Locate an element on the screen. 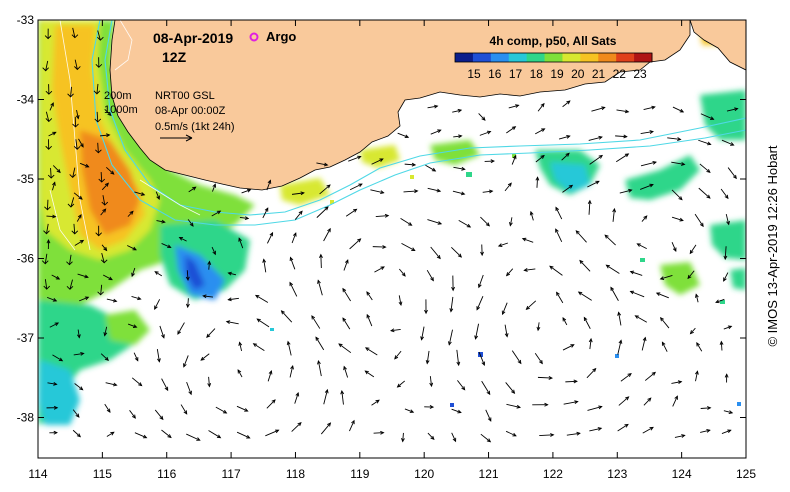 The height and width of the screenshot is (492, 790). x-tick-label: 117 is located at coordinates (231, 474).